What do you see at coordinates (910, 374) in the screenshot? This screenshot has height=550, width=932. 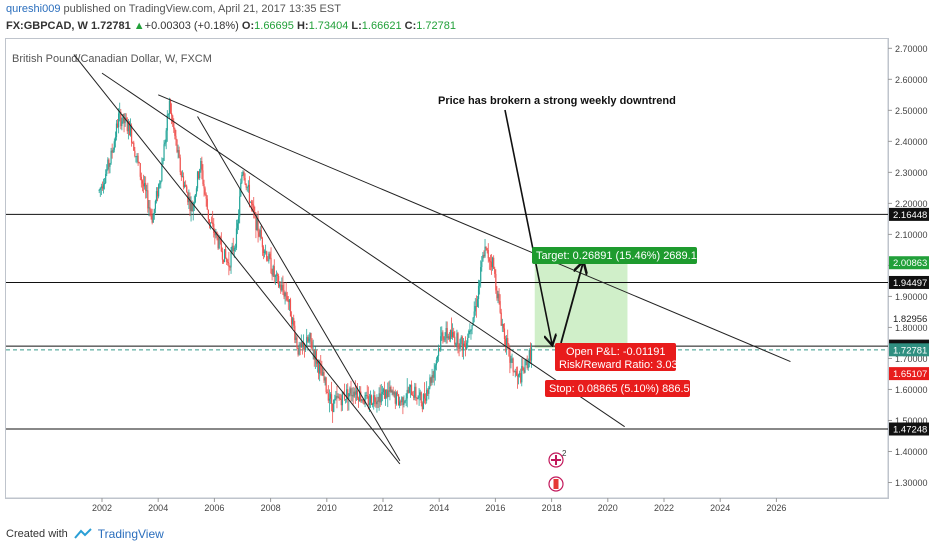 I see `price-axis-label: 1.65107` at bounding box center [910, 374].